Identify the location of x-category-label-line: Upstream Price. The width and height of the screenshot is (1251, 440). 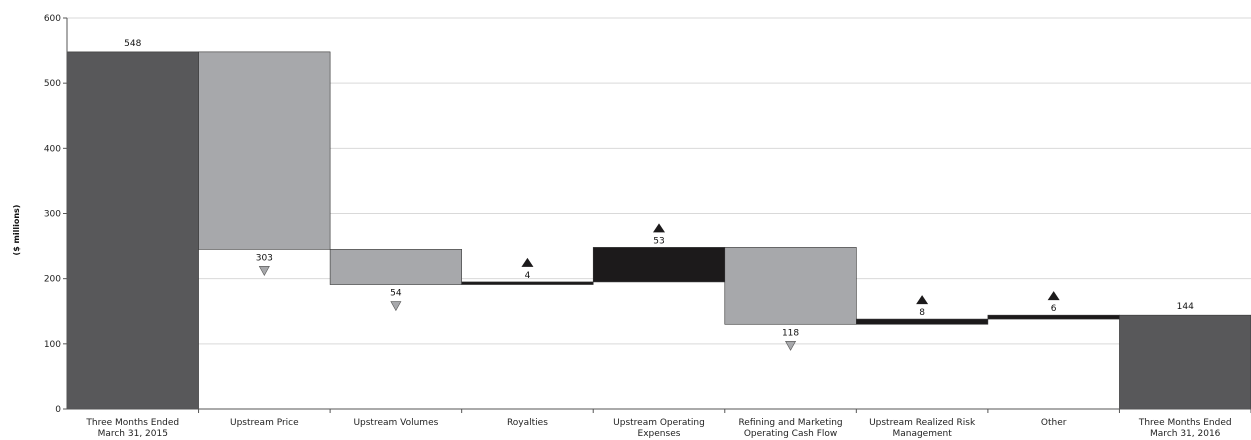
(264, 423).